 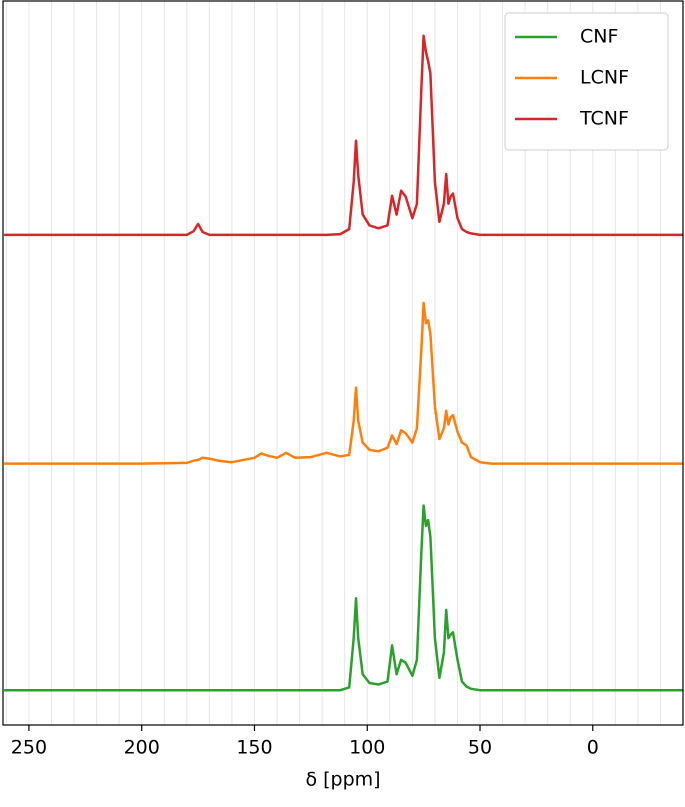 What do you see at coordinates (142, 748) in the screenshot?
I see `x-tick-label: 200` at bounding box center [142, 748].